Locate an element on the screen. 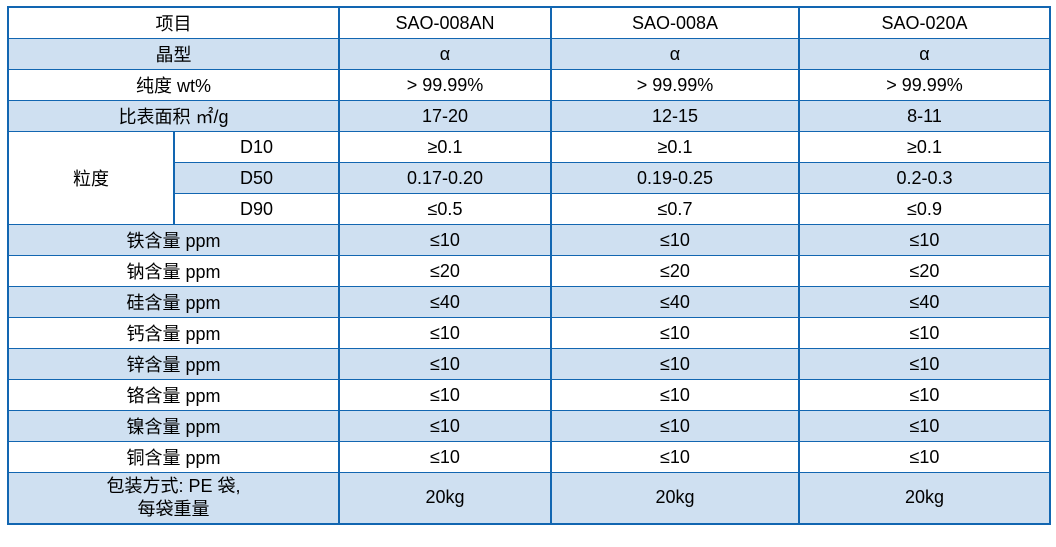  row-sodium-content: 钠含量 ppm ≤20 ≤20 ≤20 is located at coordinates (529, 271).